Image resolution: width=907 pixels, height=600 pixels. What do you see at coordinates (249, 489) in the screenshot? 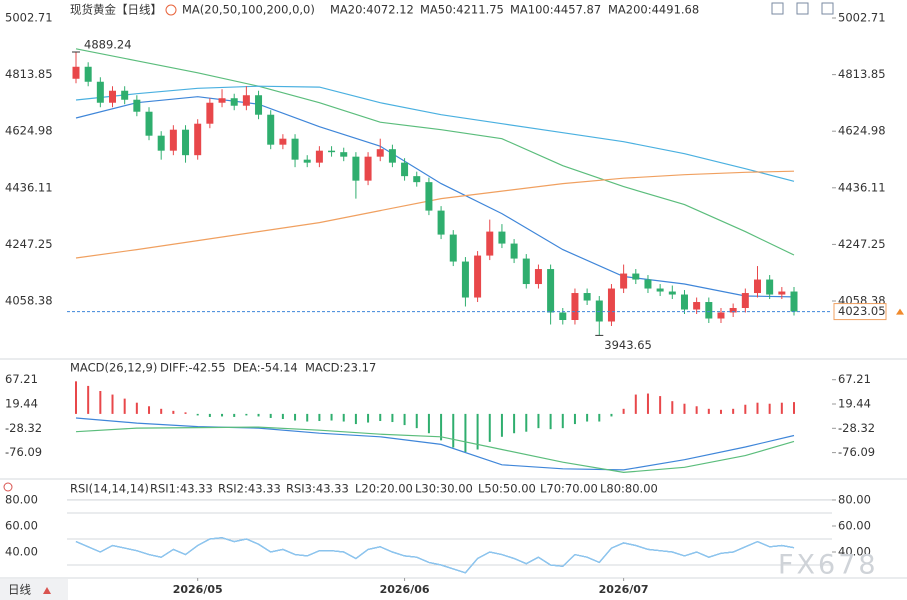
I see `header-label: RSI2:43.33` at bounding box center [249, 489].